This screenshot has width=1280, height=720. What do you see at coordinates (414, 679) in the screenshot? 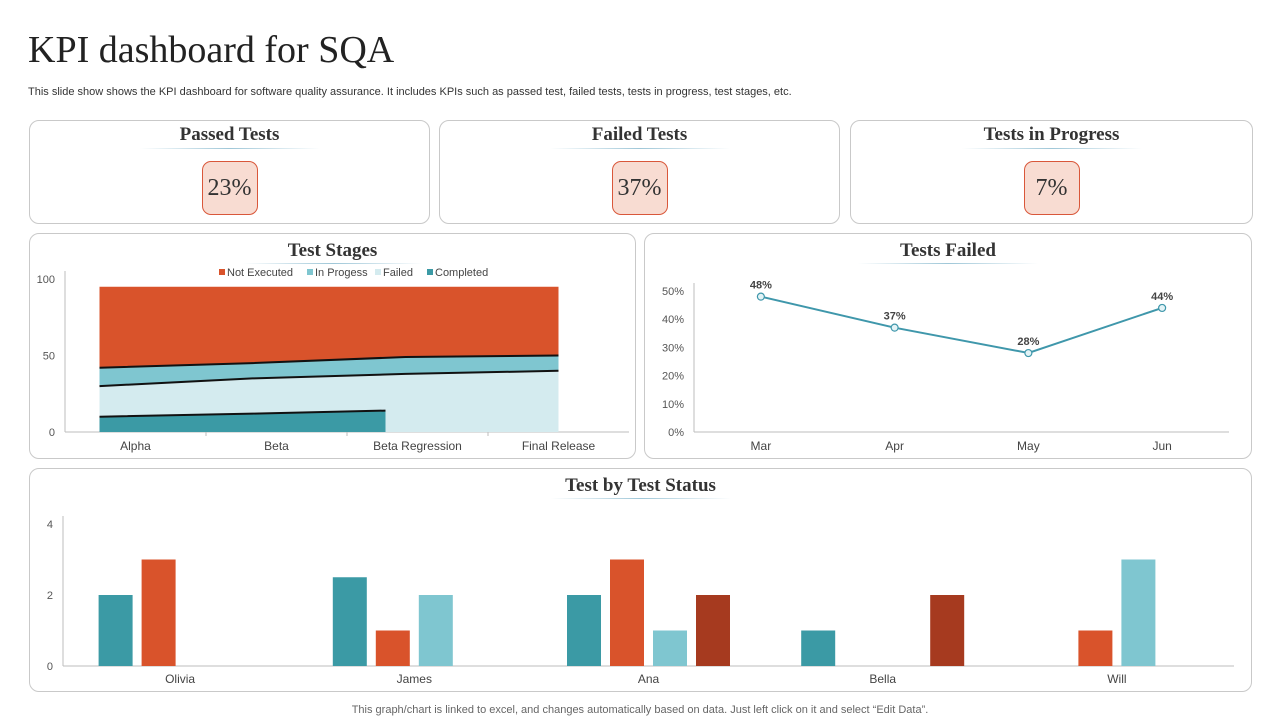
I see `x-tick-label: James` at bounding box center [414, 679].